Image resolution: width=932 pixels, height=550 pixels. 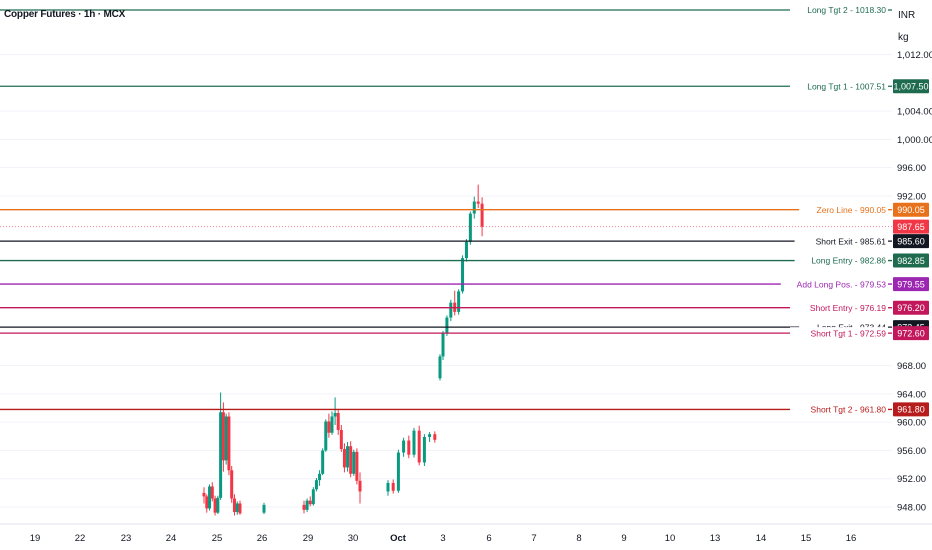 I want to click on price-tag-text: 1,007.50, so click(x=910, y=87).